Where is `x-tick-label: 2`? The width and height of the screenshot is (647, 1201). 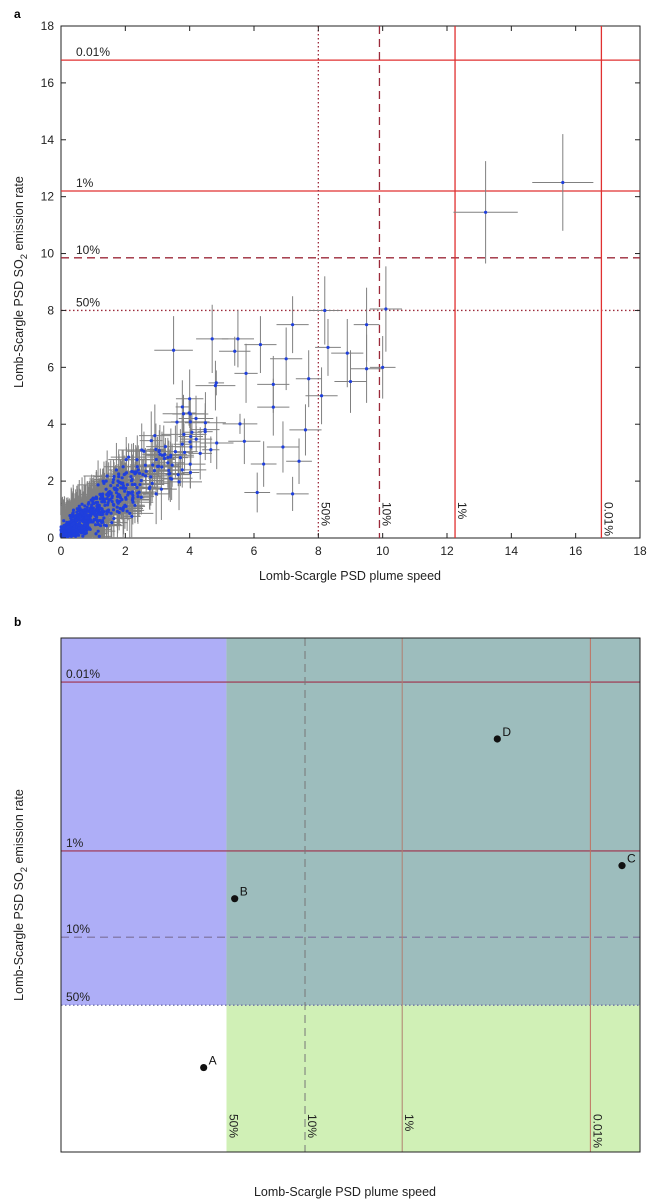
x-tick-label: 2 is located at coordinates (125, 551).